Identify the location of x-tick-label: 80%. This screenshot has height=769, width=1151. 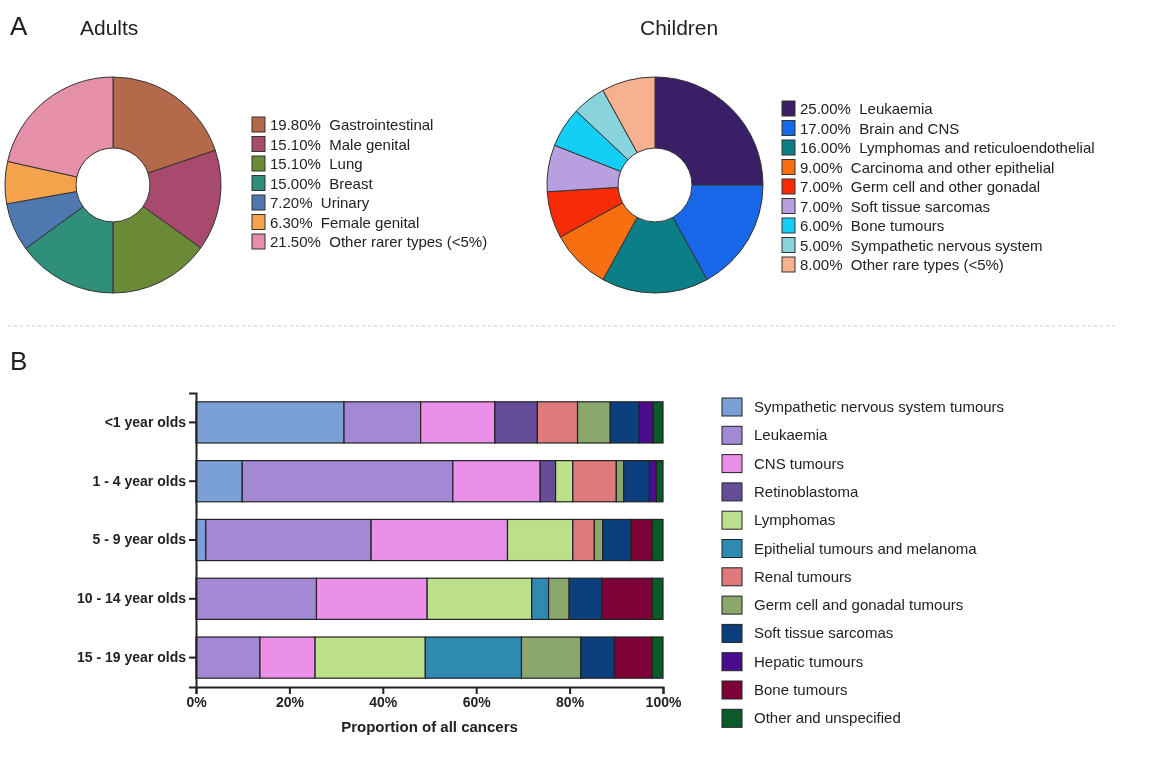
(570, 701).